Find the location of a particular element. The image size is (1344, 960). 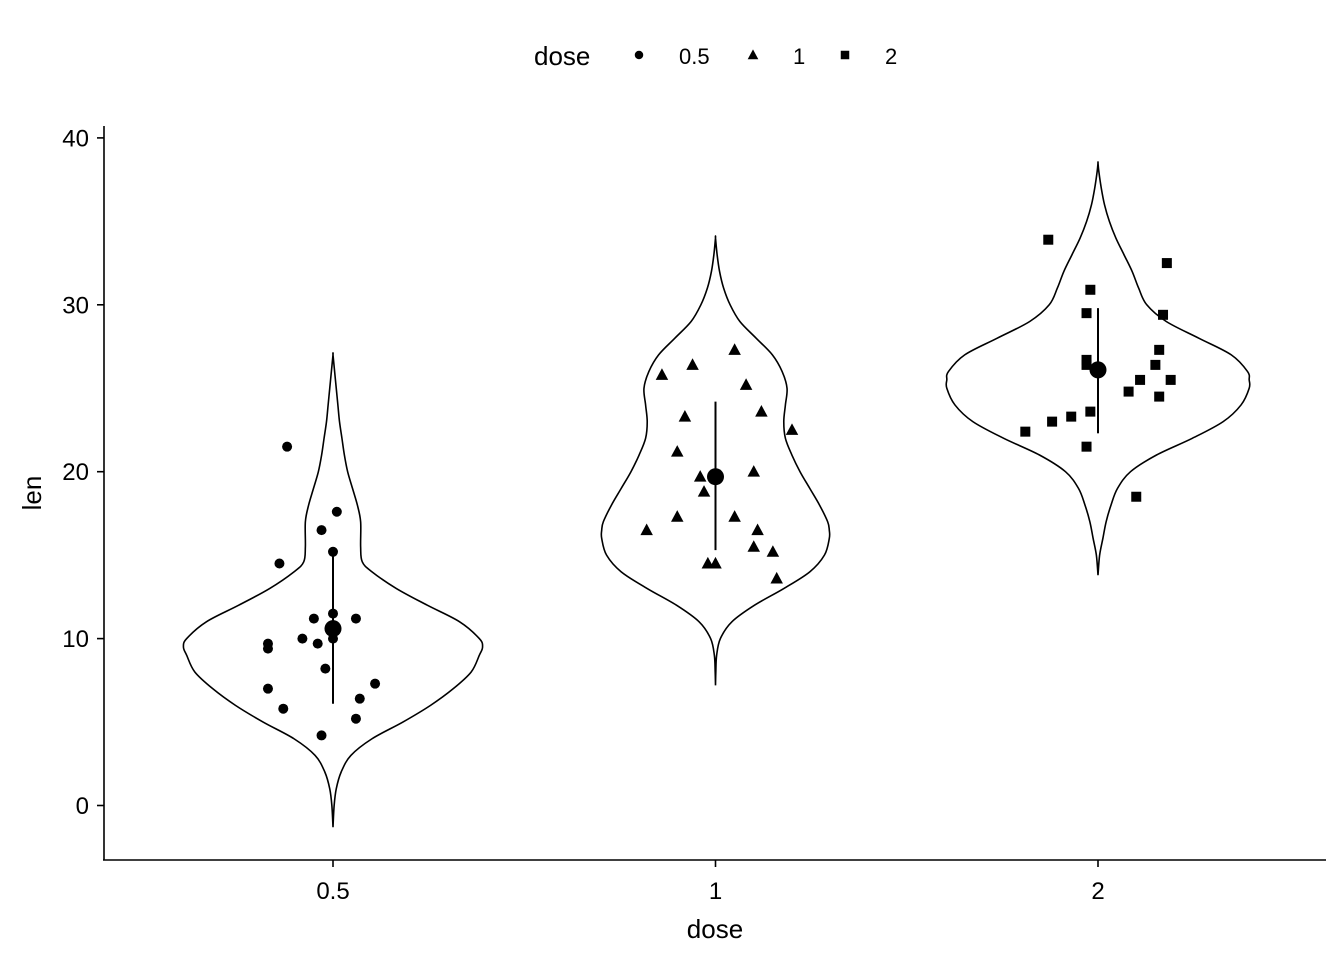

x-tick-label: 1 is located at coordinates (715, 891).